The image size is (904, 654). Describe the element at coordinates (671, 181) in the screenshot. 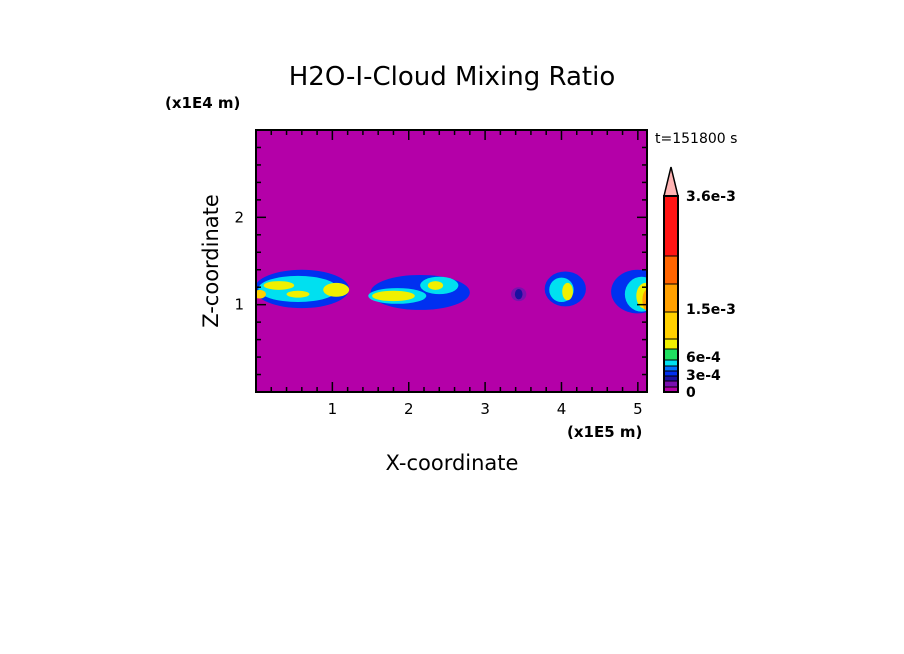

I see `colorbar-extend-triangle` at that location.